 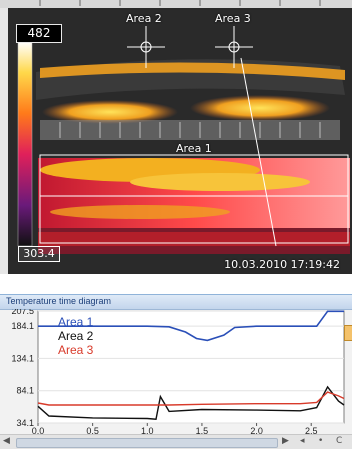 I want to click on zoom-out-icon: ◂, so click(x=302, y=441).